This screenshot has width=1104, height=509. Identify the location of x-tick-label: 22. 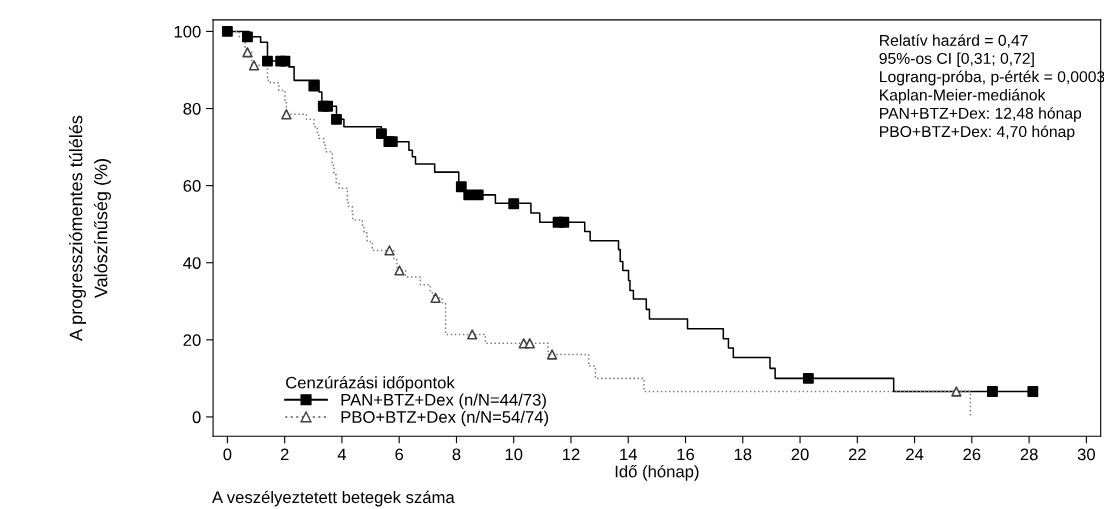
(857, 454).